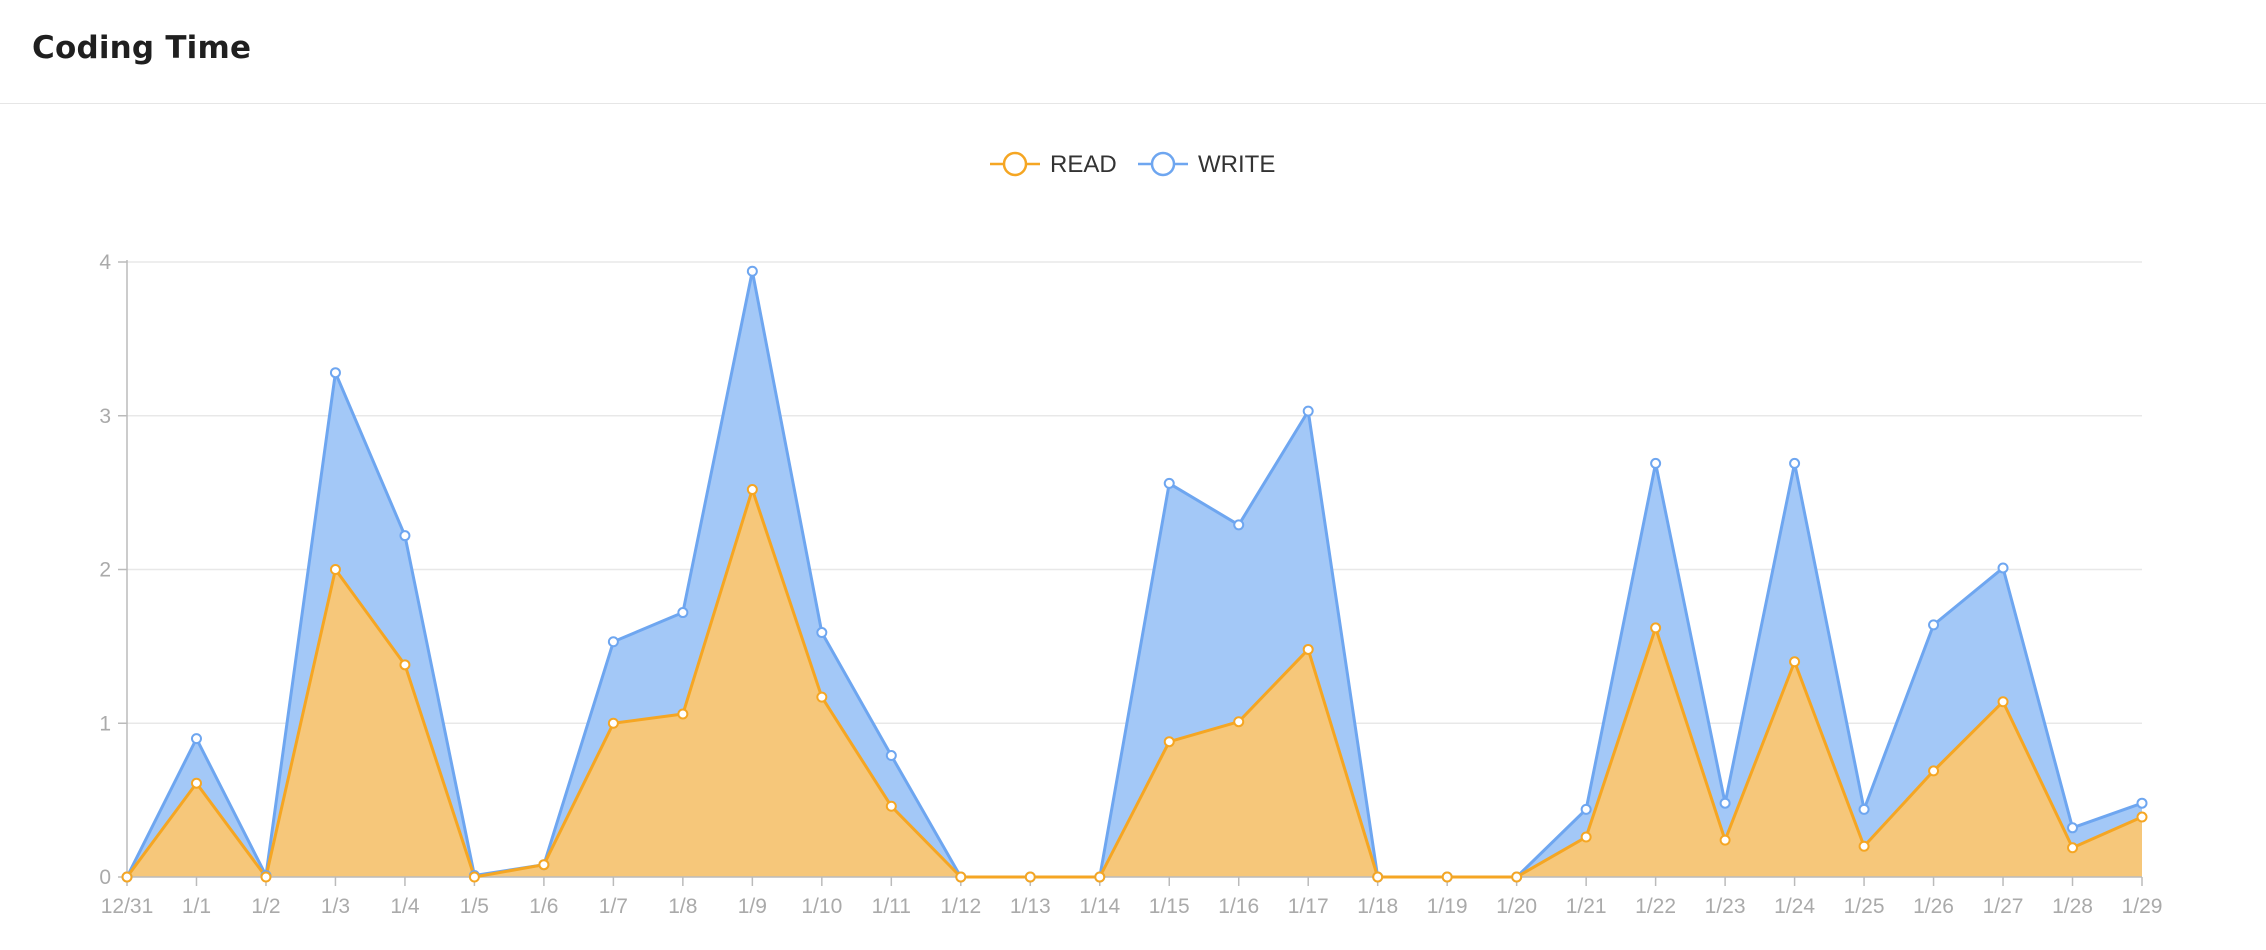 This screenshot has height=950, width=2266. What do you see at coordinates (2003, 906) in the screenshot?
I see `x-tick-label: 1/27` at bounding box center [2003, 906].